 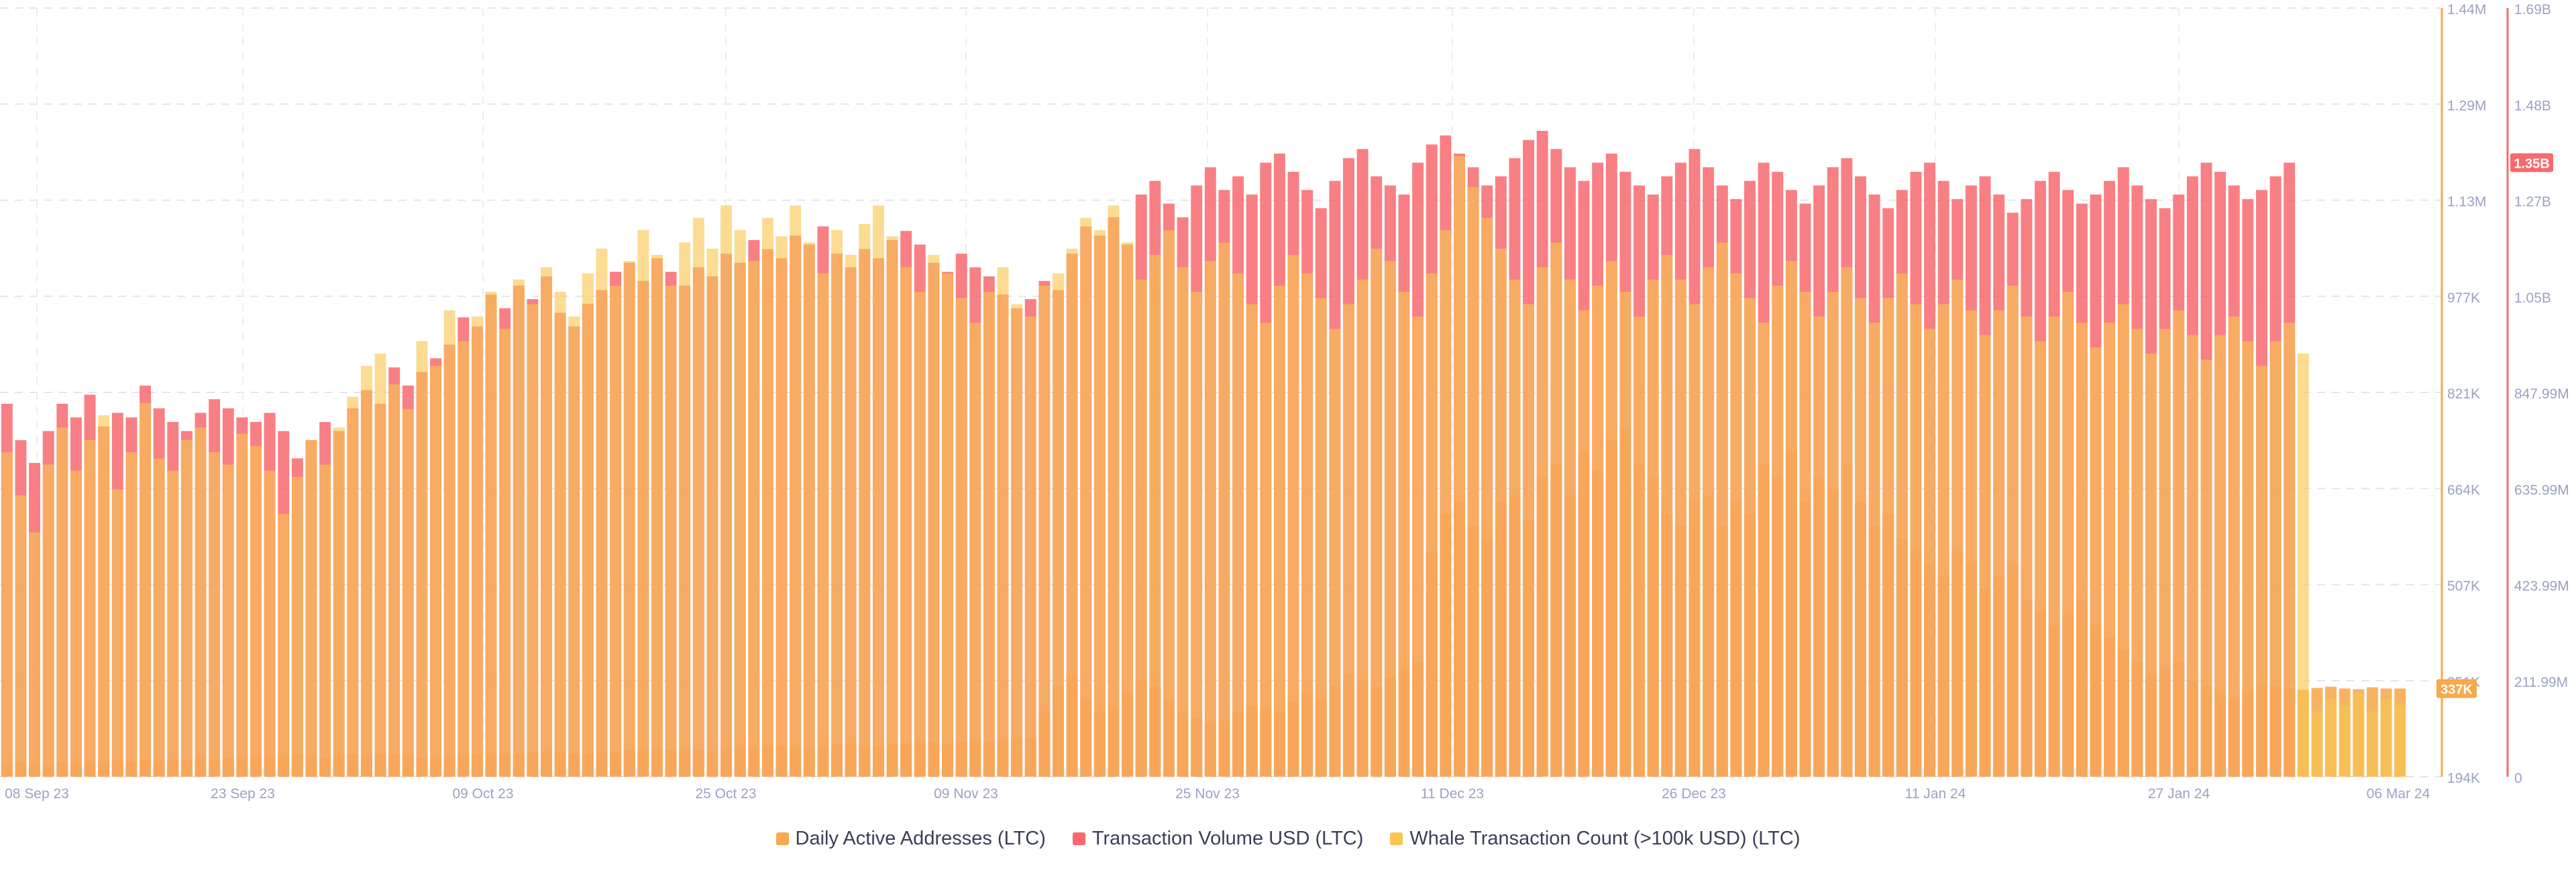 I want to click on y-tick-left: 1.44M, so click(x=2466, y=9).